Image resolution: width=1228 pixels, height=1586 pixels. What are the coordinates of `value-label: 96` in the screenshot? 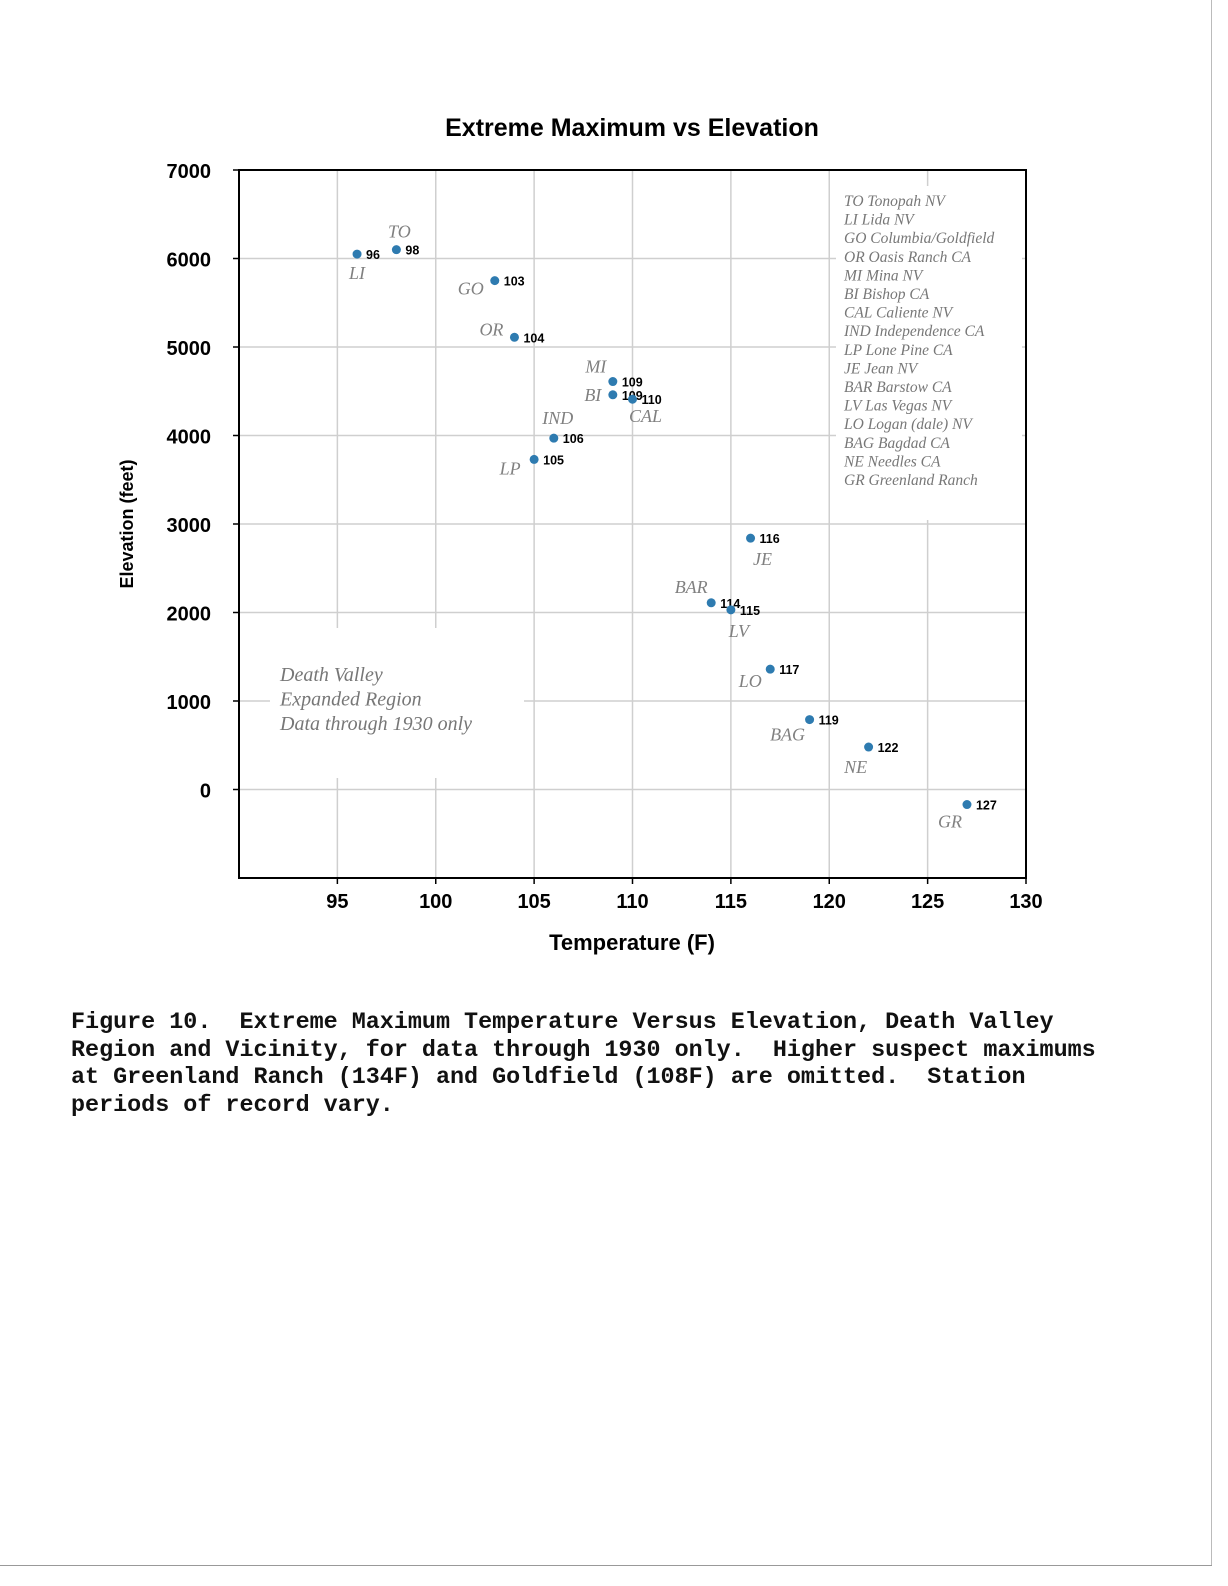 It's located at (373, 255).